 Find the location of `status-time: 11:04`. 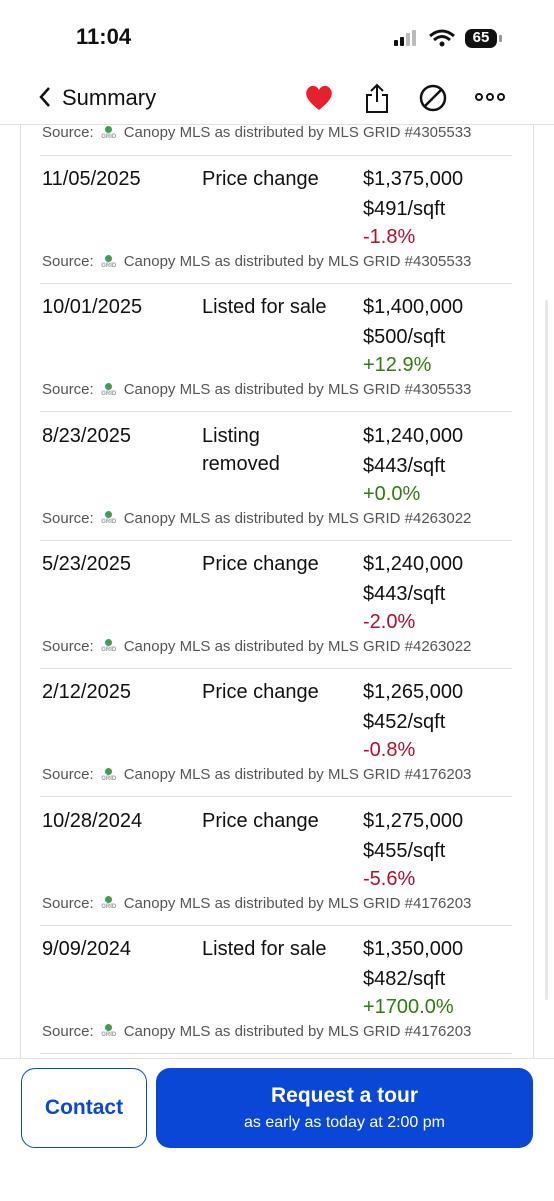

status-time: 11:04 is located at coordinates (104, 36).